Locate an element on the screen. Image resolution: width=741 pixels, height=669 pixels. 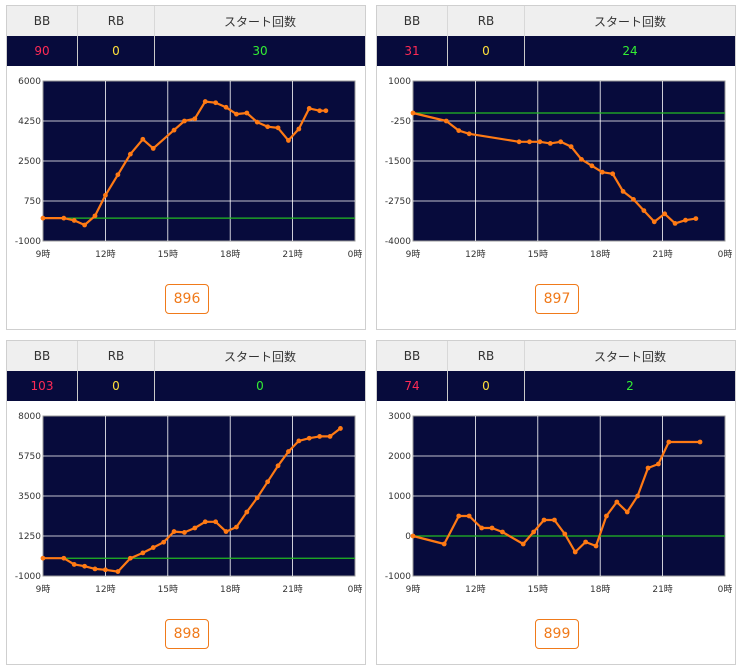
start-count-value: 2 is located at coordinates (629, 386).